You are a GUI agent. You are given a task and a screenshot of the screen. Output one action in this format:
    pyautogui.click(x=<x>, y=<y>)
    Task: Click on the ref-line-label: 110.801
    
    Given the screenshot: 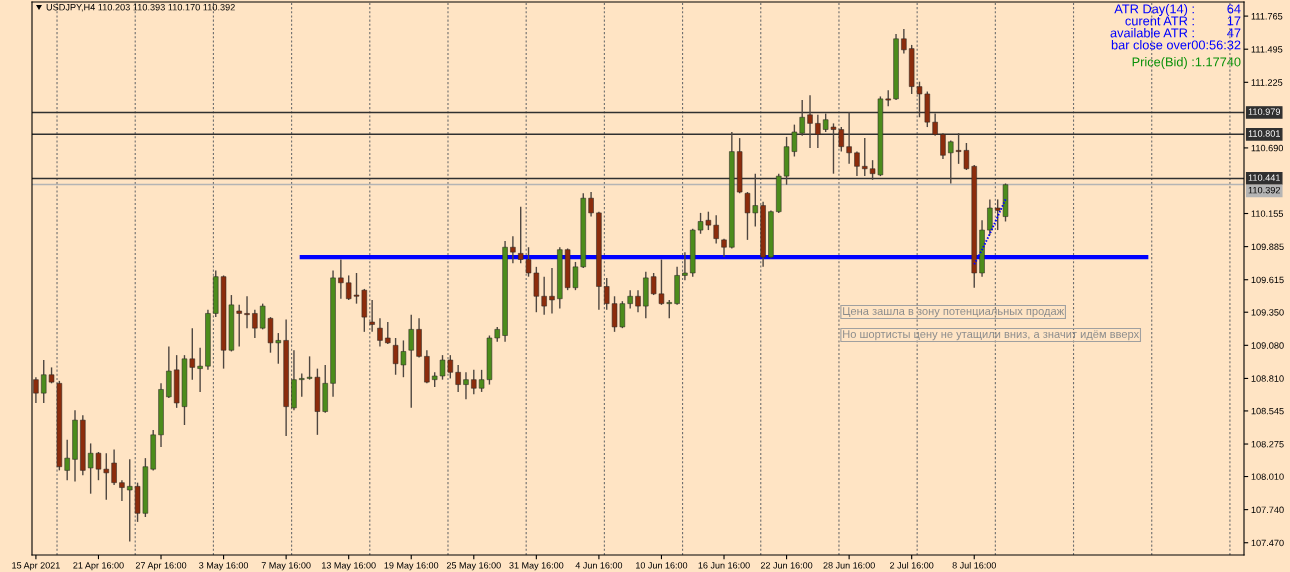 What is the action you would take?
    pyautogui.click(x=1264, y=133)
    